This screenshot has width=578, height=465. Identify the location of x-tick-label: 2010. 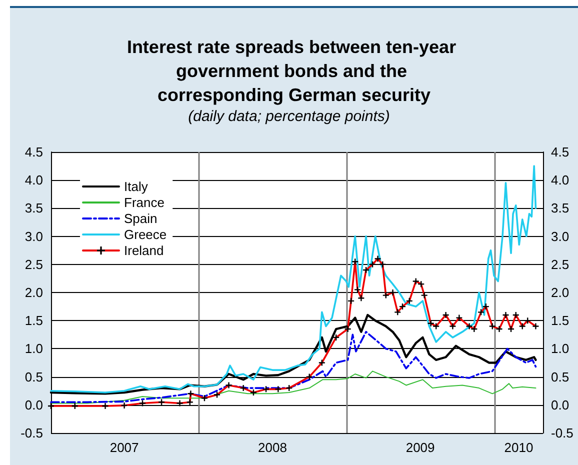
(519, 447).